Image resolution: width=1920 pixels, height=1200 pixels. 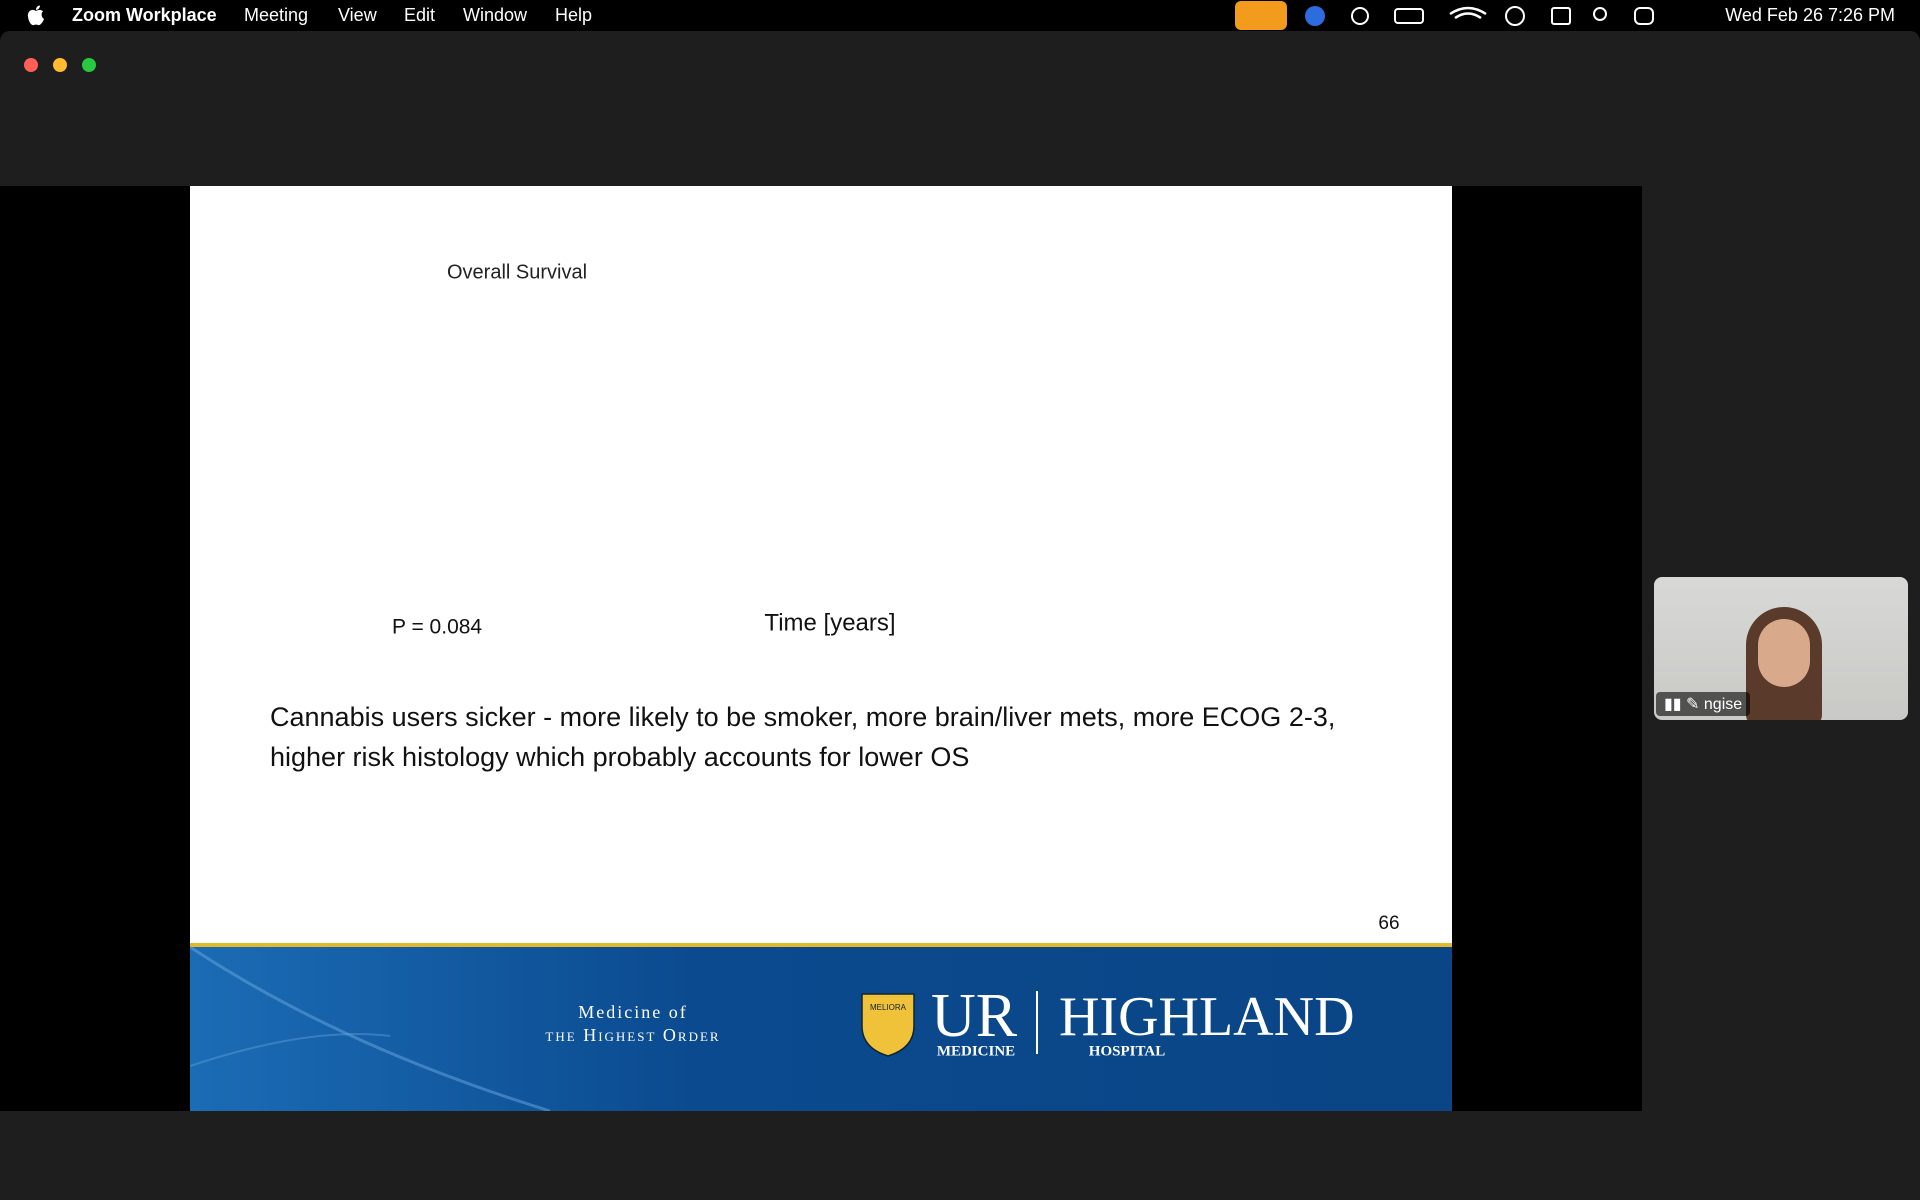 I want to click on ur-logo: UR, so click(x=974, y=1016).